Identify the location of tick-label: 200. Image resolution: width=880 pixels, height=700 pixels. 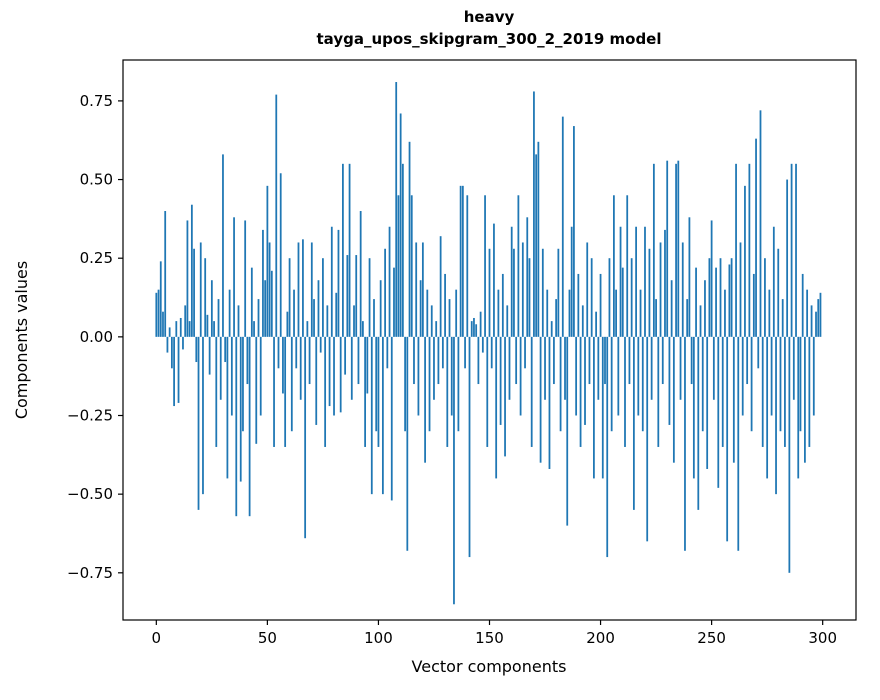
(600, 638).